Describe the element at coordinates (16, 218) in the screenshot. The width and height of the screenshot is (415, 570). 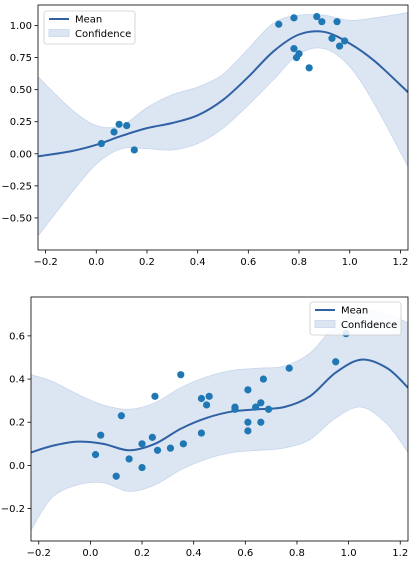
I see `y-tick-label: −0.50` at that location.